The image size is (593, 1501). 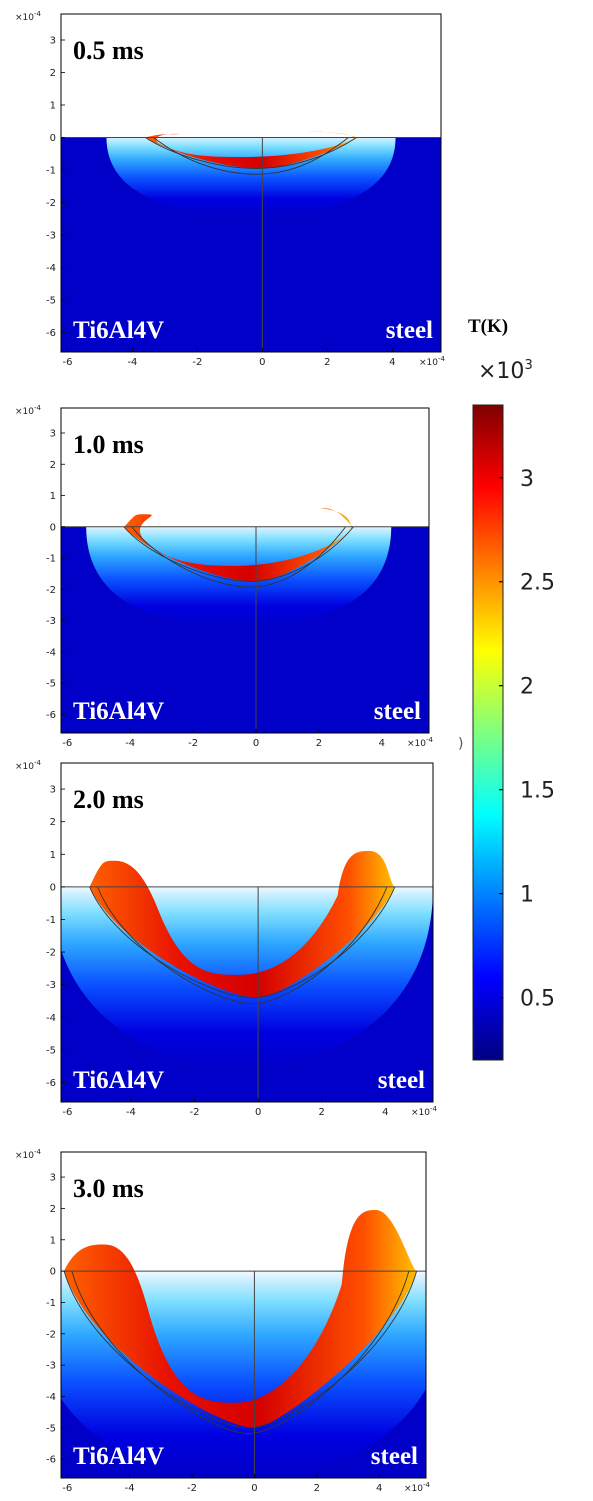 What do you see at coordinates (460, 744) in the screenshot?
I see `stray-glyph: )` at bounding box center [460, 744].